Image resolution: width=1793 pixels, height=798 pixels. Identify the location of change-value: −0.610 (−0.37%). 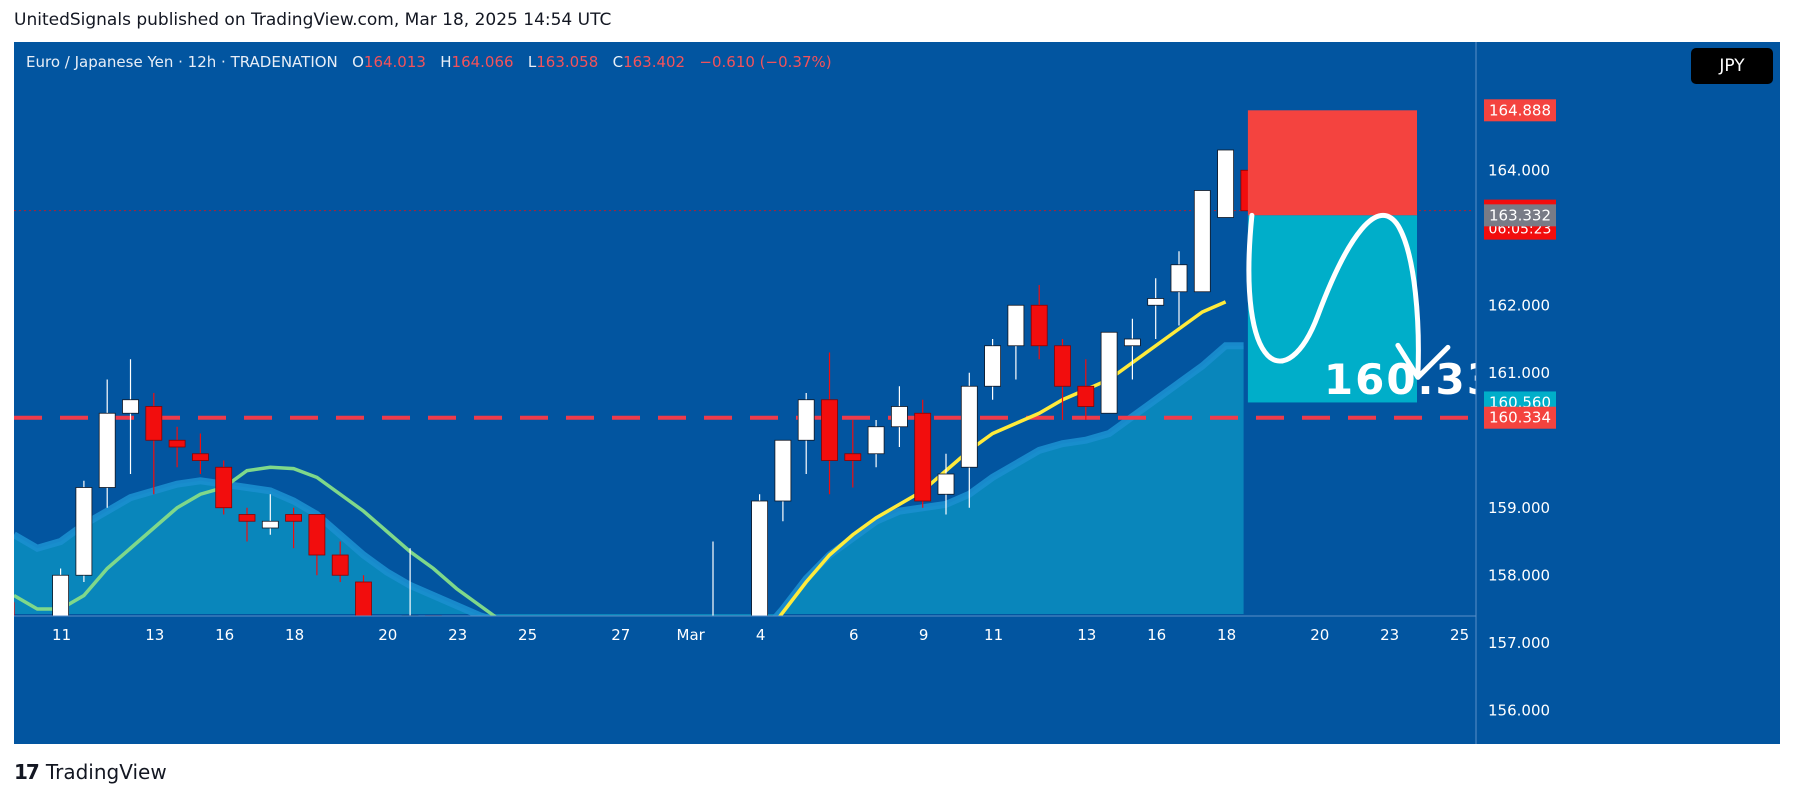
(765, 62).